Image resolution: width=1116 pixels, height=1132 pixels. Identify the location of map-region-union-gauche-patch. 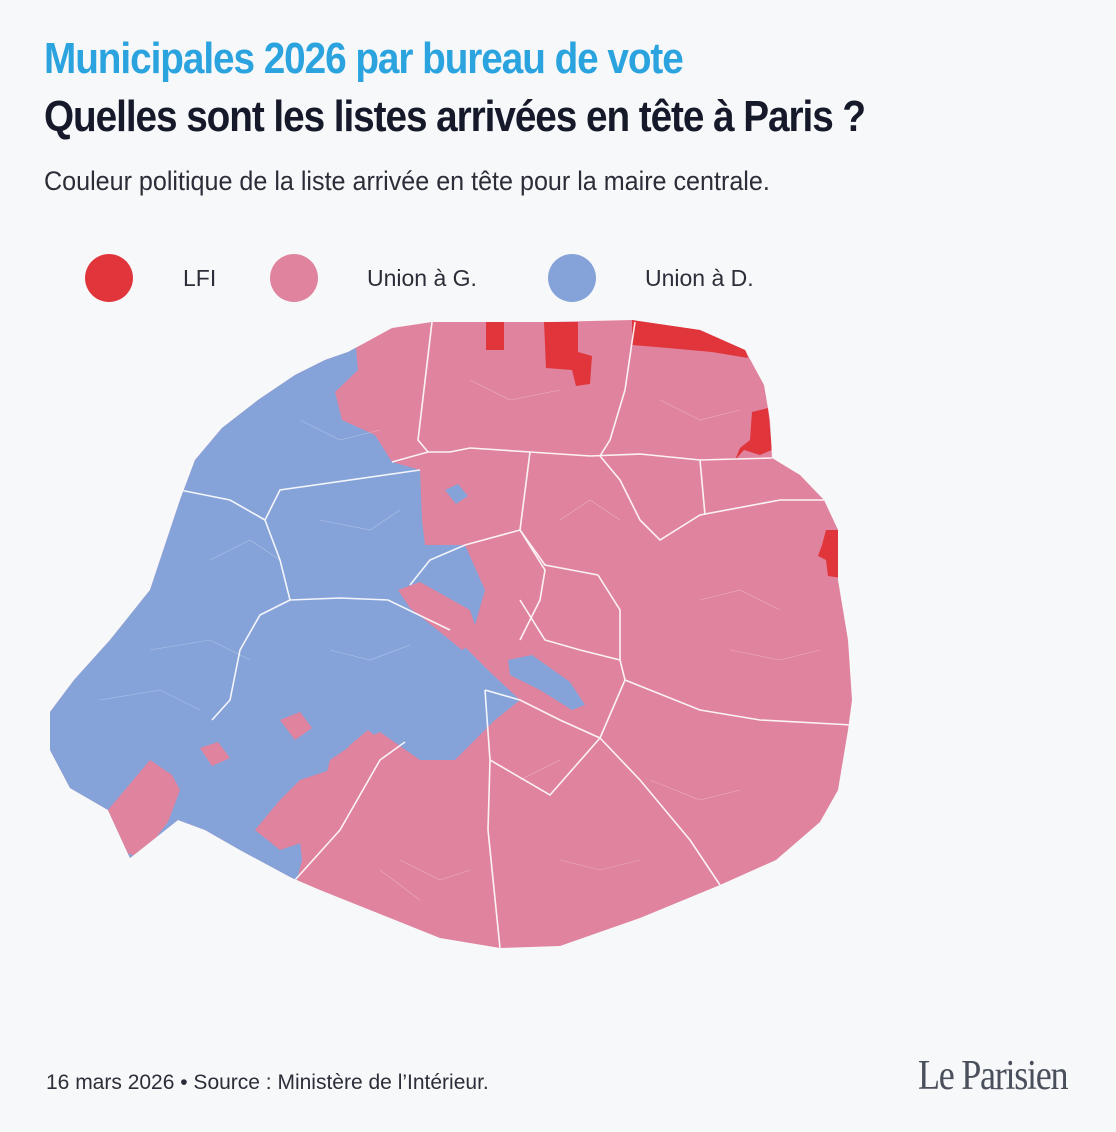
(256, 739).